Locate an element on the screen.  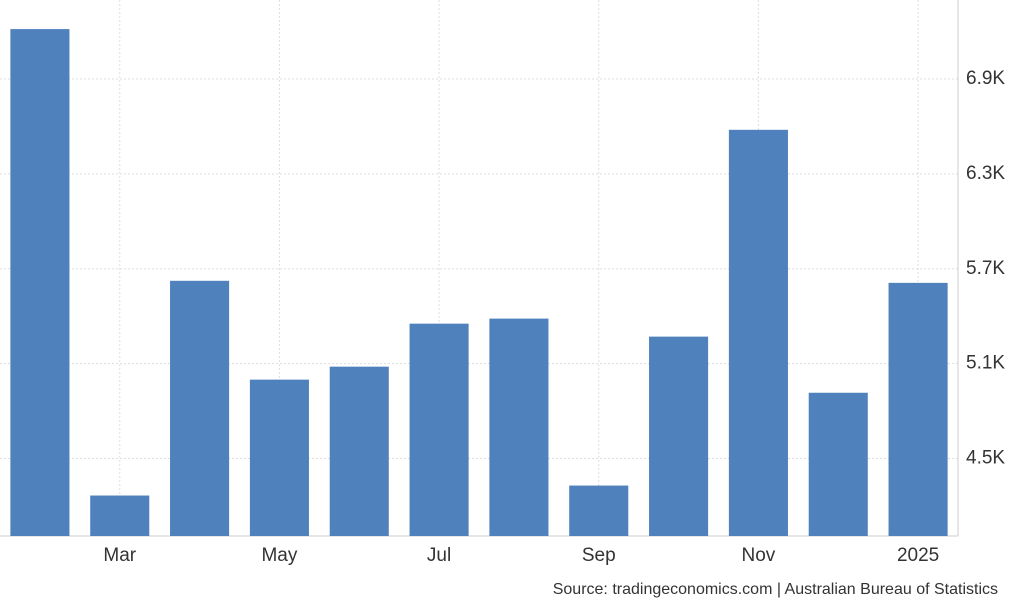
x-tick-label: May is located at coordinates (279, 555).